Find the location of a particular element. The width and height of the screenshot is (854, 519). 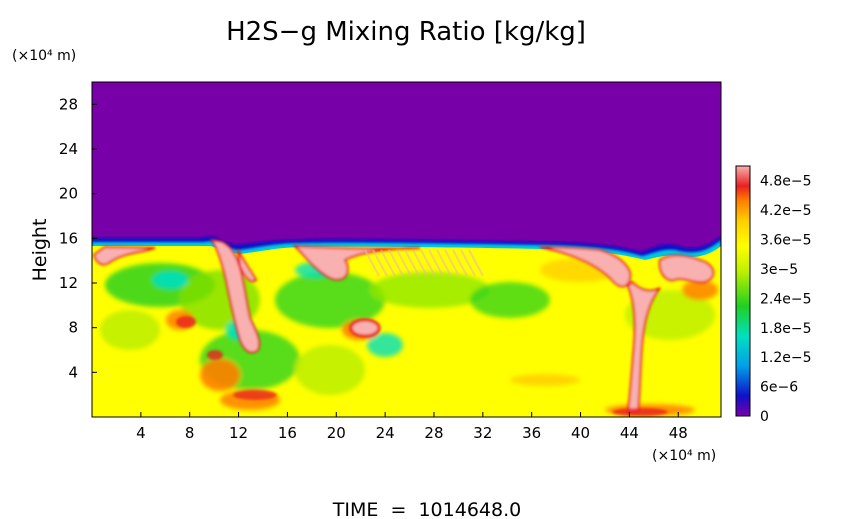

x-tick-label: 40 is located at coordinates (580, 433).